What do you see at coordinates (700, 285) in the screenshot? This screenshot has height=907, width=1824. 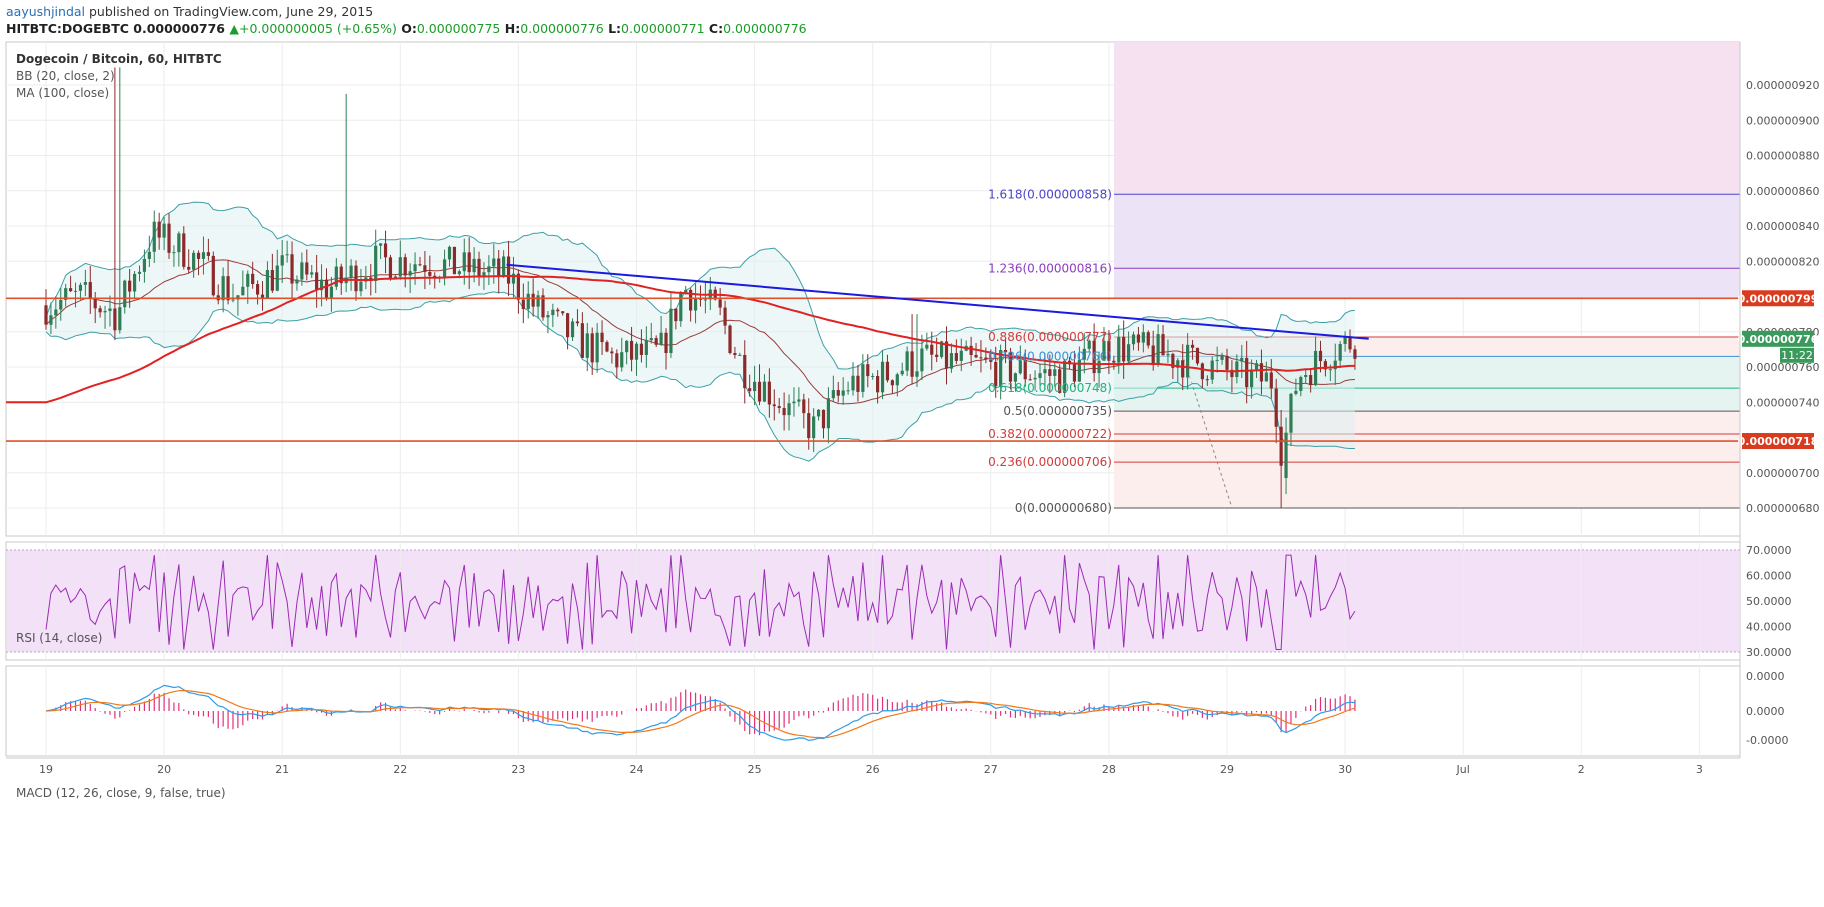 I see `bollinger-upper` at bounding box center [700, 285].